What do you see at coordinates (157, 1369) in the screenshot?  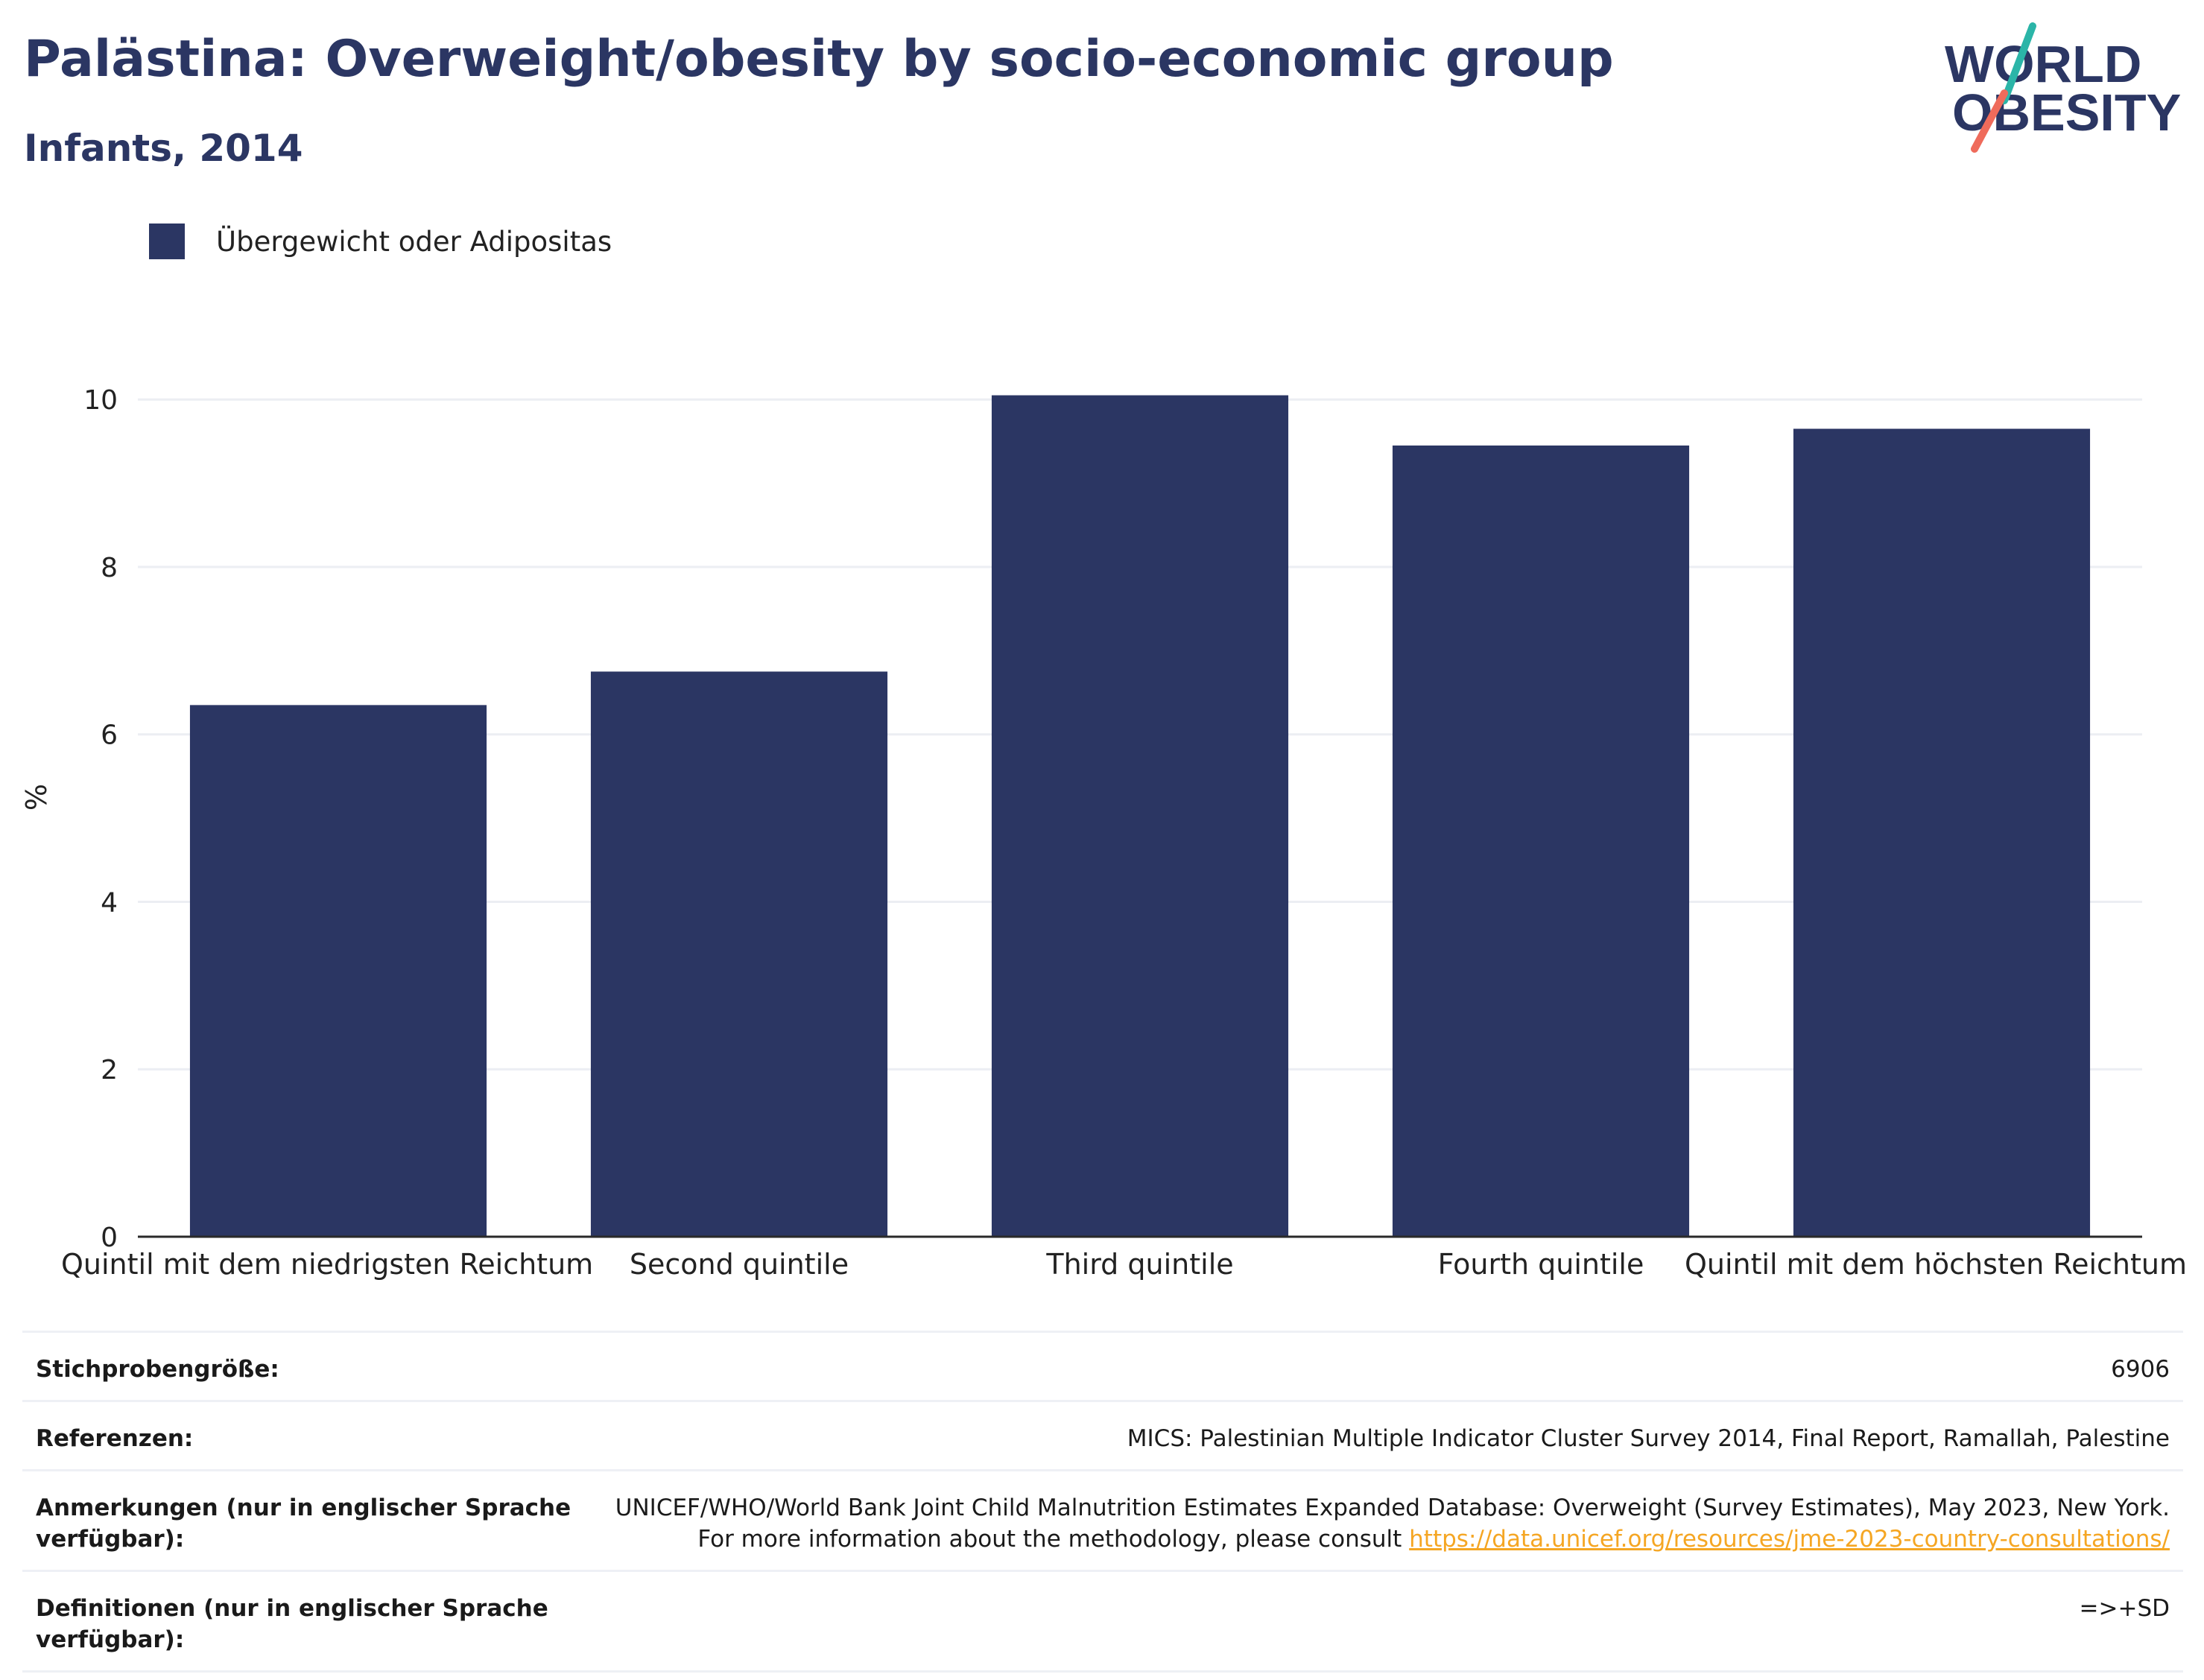 I see `info-label: Stichprobengröße:` at bounding box center [157, 1369].